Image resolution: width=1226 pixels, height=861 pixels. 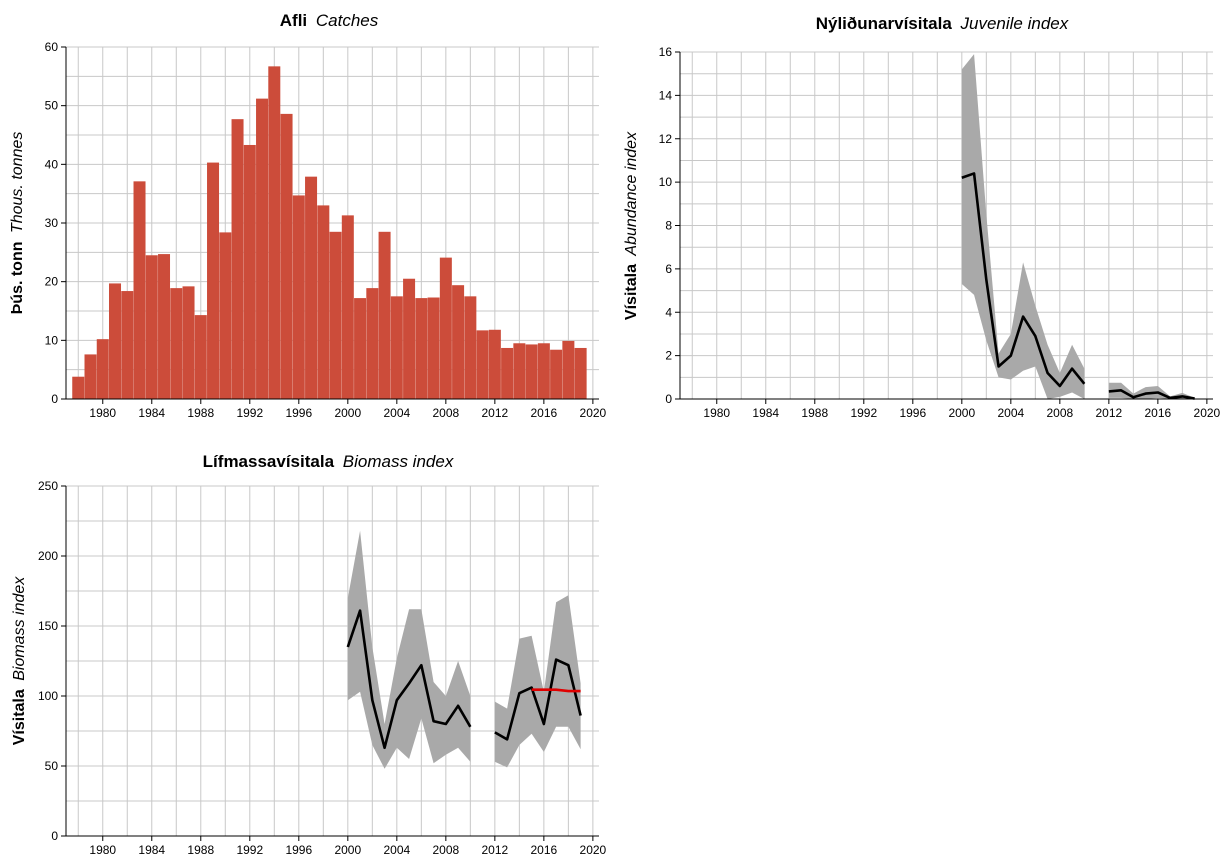 I want to click on bar-1999, so click(x=335, y=315).